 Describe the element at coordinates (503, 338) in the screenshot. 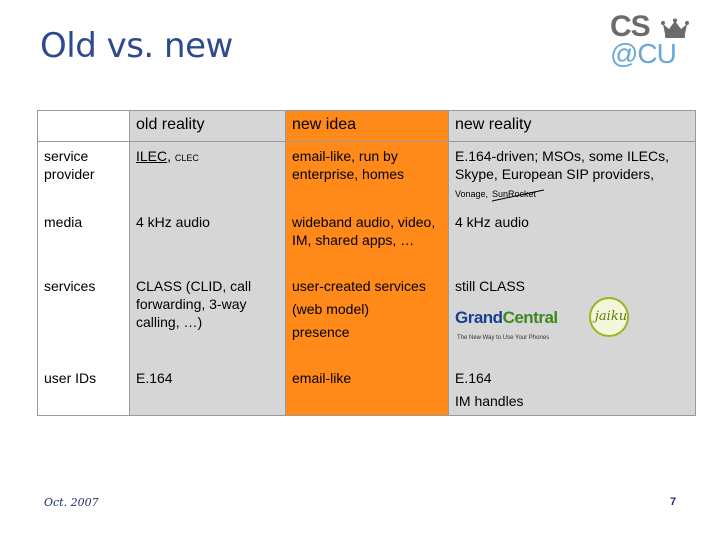

I see `grandcentral-tagline: The New Way to Use Your Phones` at that location.